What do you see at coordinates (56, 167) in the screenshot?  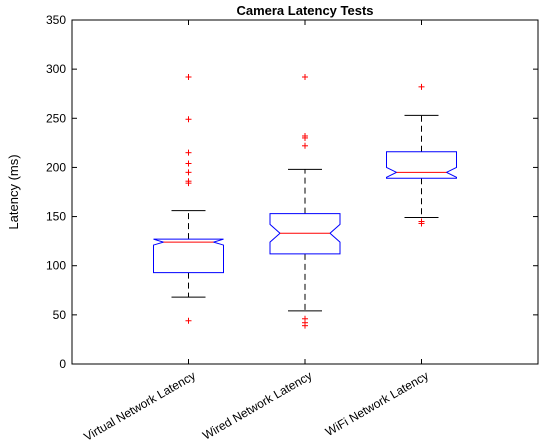 I see `y-tick-label: 200` at bounding box center [56, 167].